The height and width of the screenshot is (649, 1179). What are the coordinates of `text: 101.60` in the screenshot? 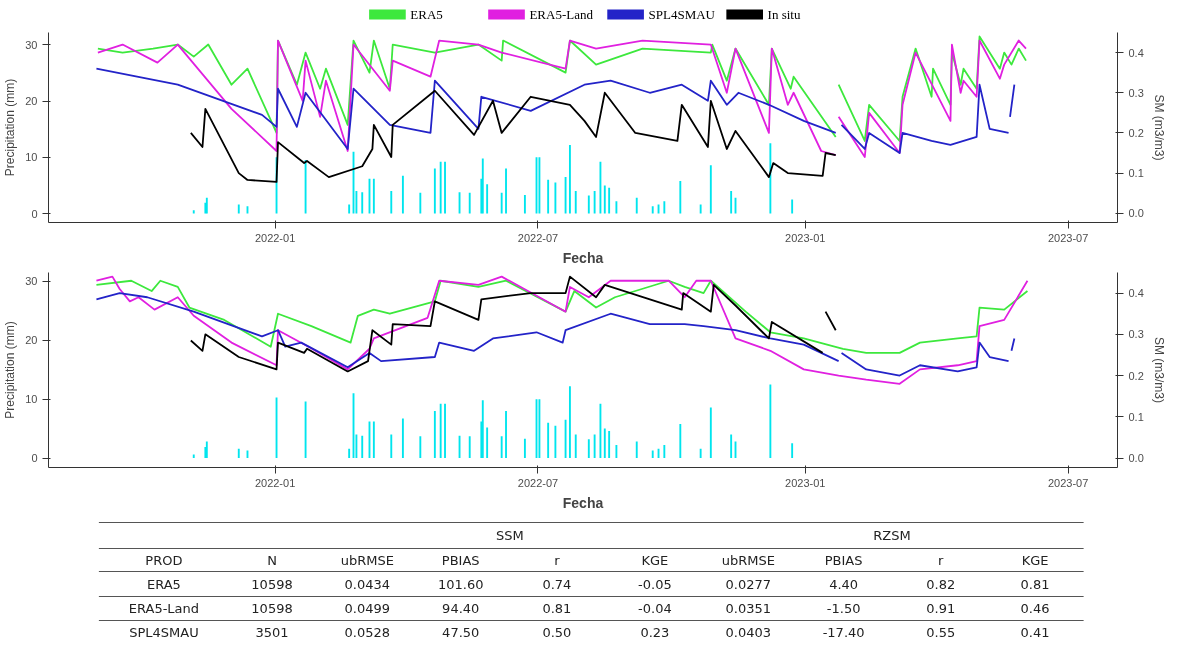 It's located at (460, 584).